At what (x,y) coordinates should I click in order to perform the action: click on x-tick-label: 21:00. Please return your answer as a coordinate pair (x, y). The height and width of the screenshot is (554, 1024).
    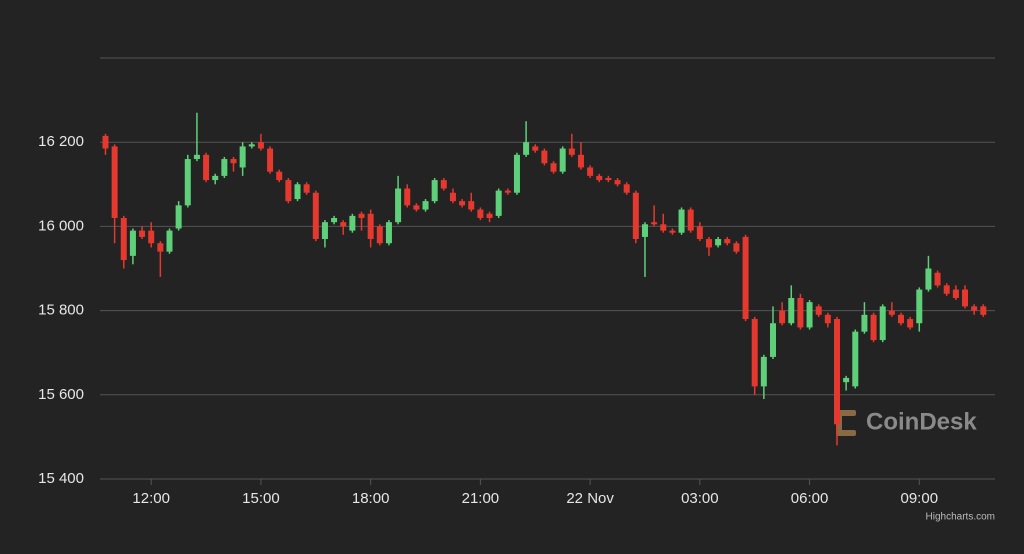
    Looking at the image, I should click on (481, 498).